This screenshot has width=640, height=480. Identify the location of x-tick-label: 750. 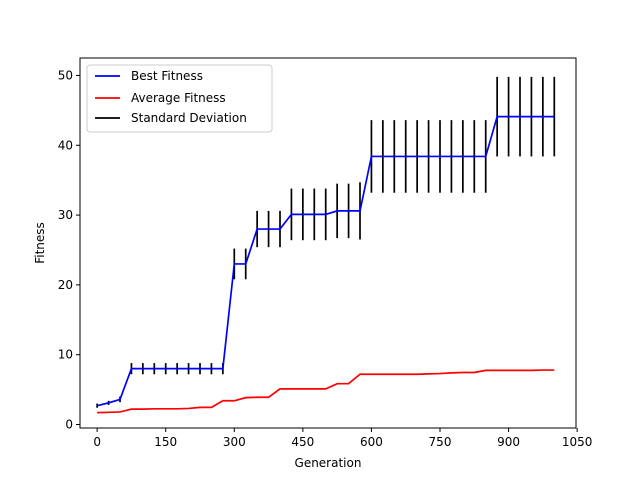
(440, 442).